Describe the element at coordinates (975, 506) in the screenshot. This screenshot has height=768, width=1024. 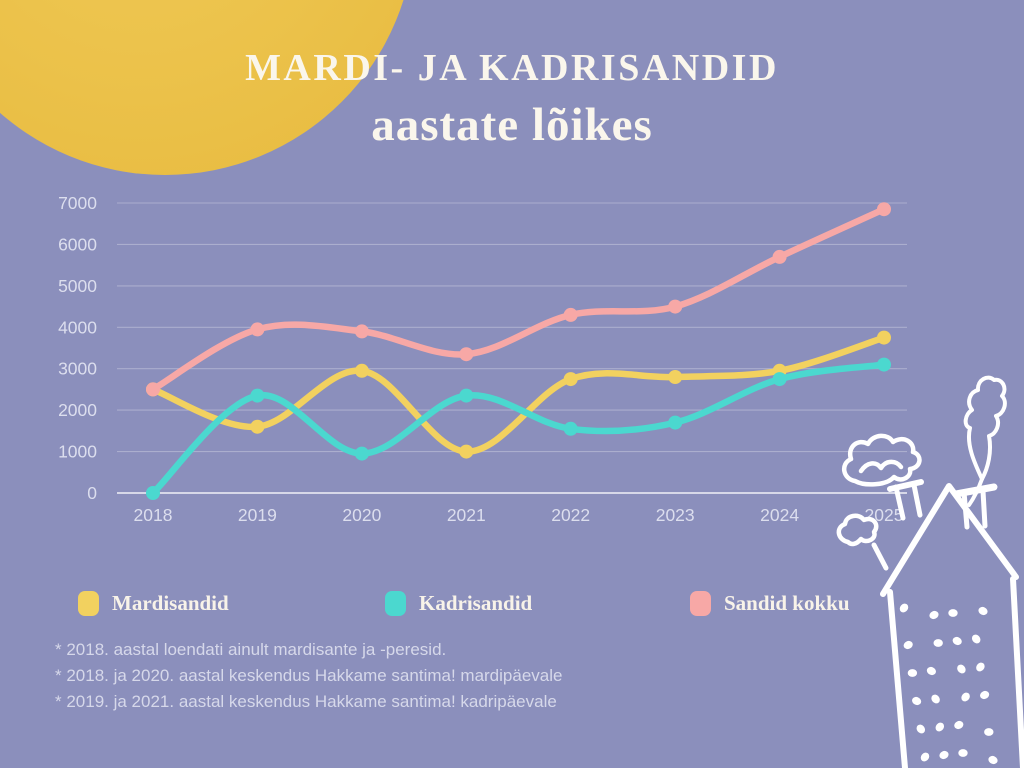
I see `right-chimney-icon` at that location.